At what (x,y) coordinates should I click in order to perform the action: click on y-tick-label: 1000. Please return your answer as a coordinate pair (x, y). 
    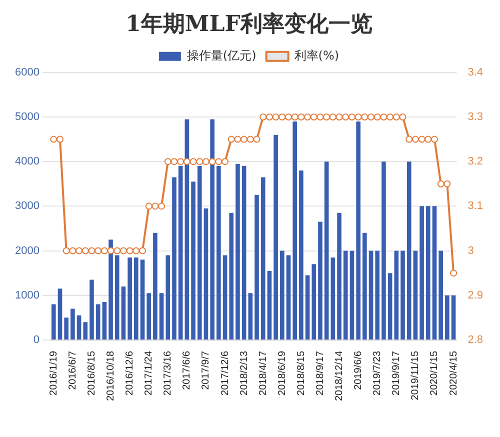
    Looking at the image, I should click on (27, 295).